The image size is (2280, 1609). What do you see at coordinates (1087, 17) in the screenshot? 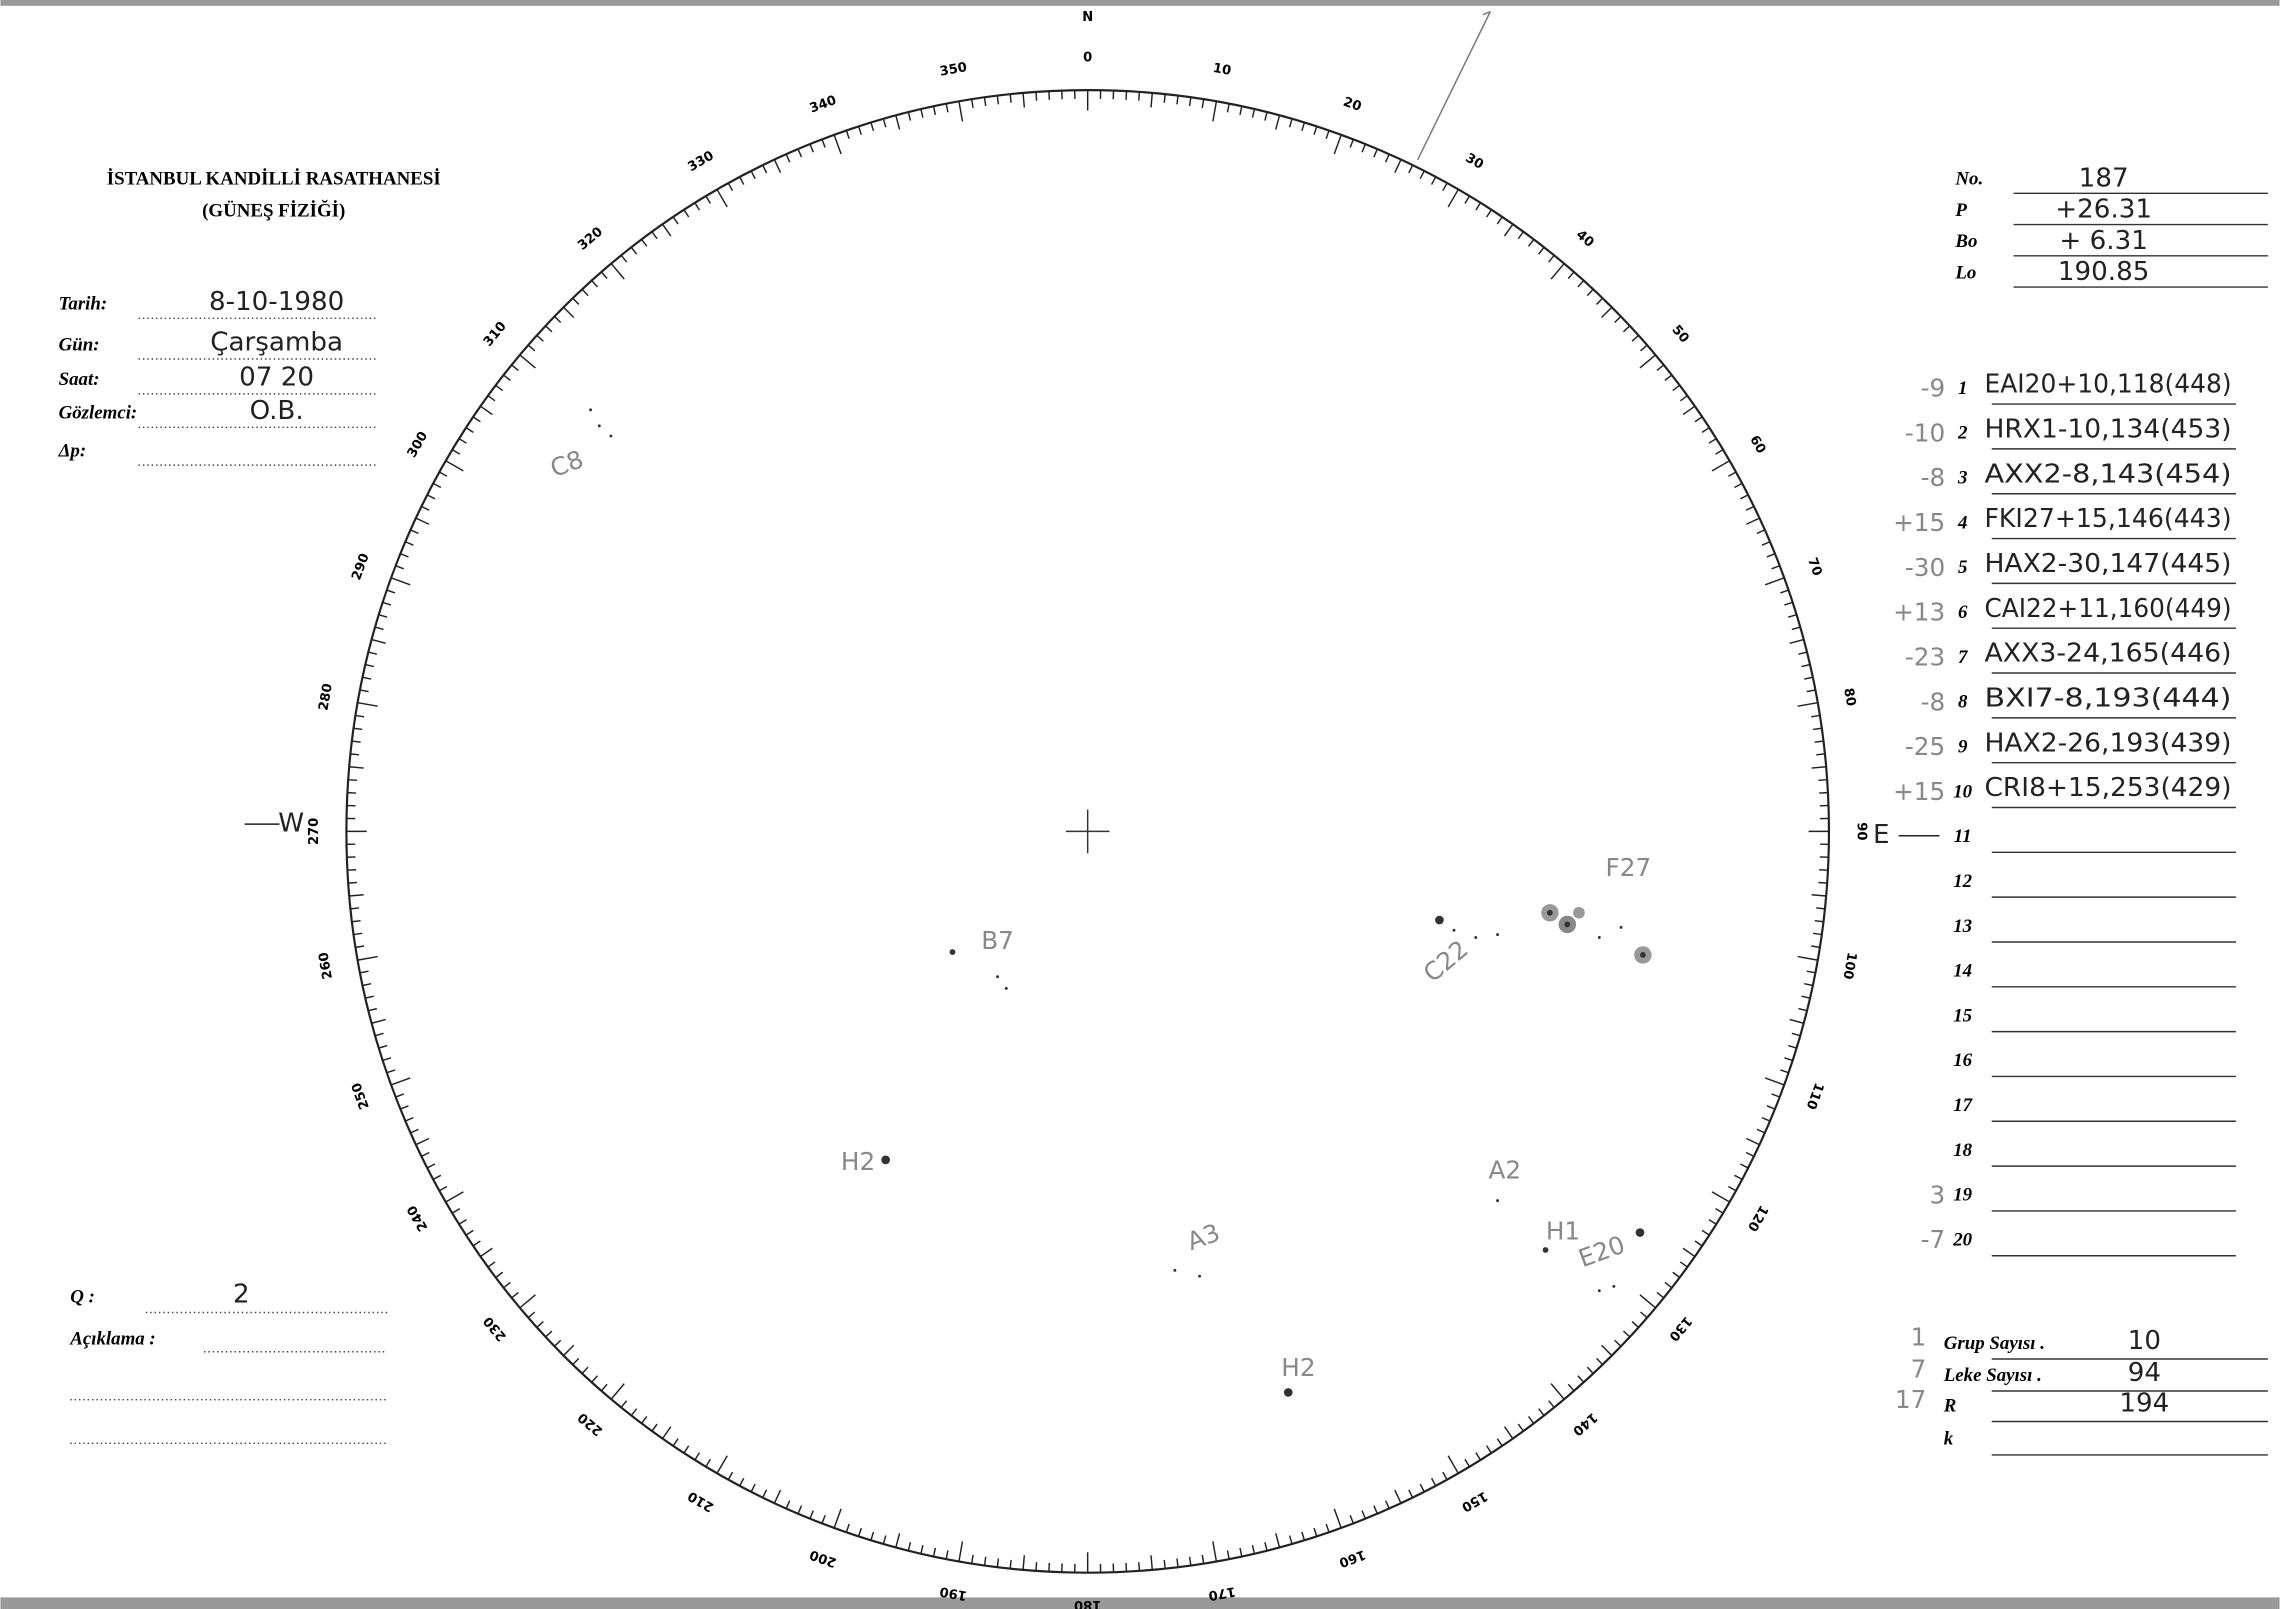
I see `compass-north: N` at bounding box center [1087, 17].